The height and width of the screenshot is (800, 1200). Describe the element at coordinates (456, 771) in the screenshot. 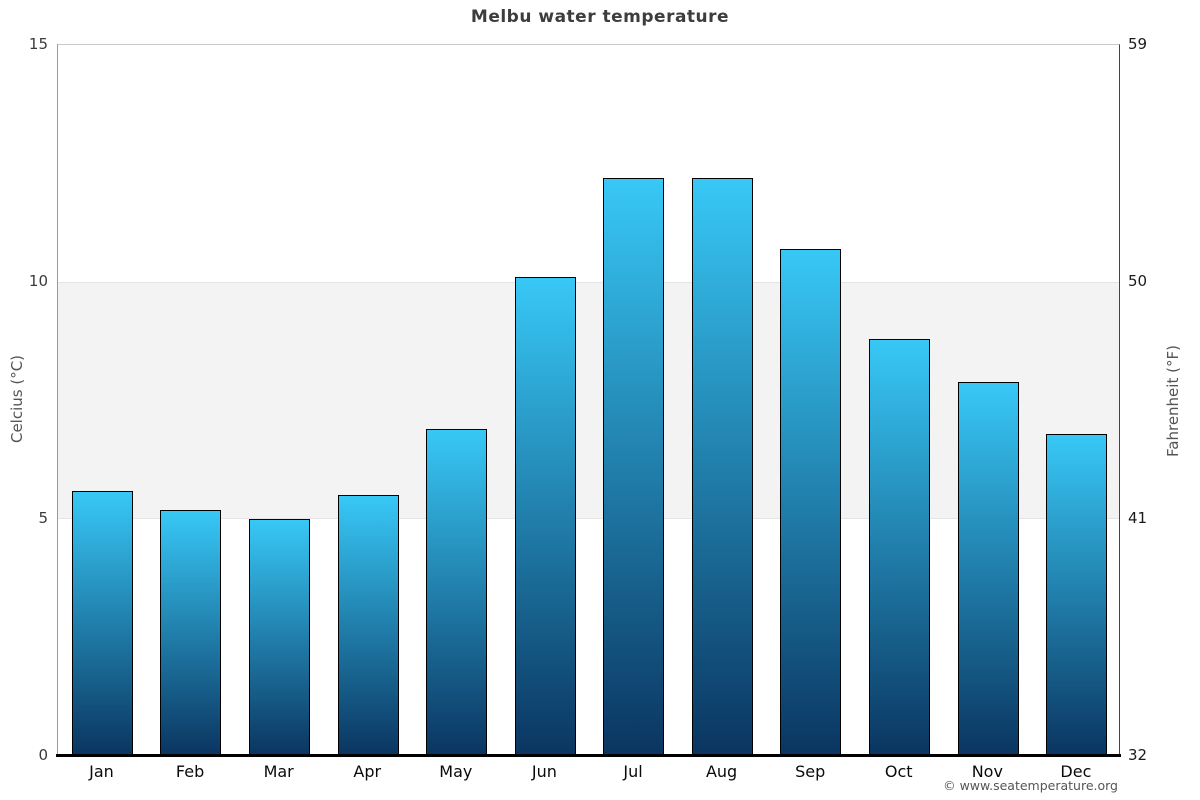

I see `xtick-may: May` at that location.